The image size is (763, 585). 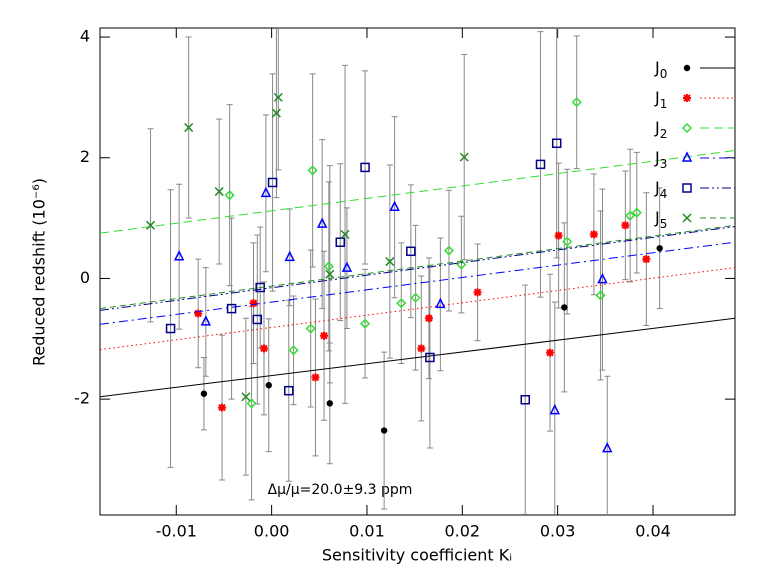 I want to click on legend-label-sub: 2, so click(x=664, y=134).